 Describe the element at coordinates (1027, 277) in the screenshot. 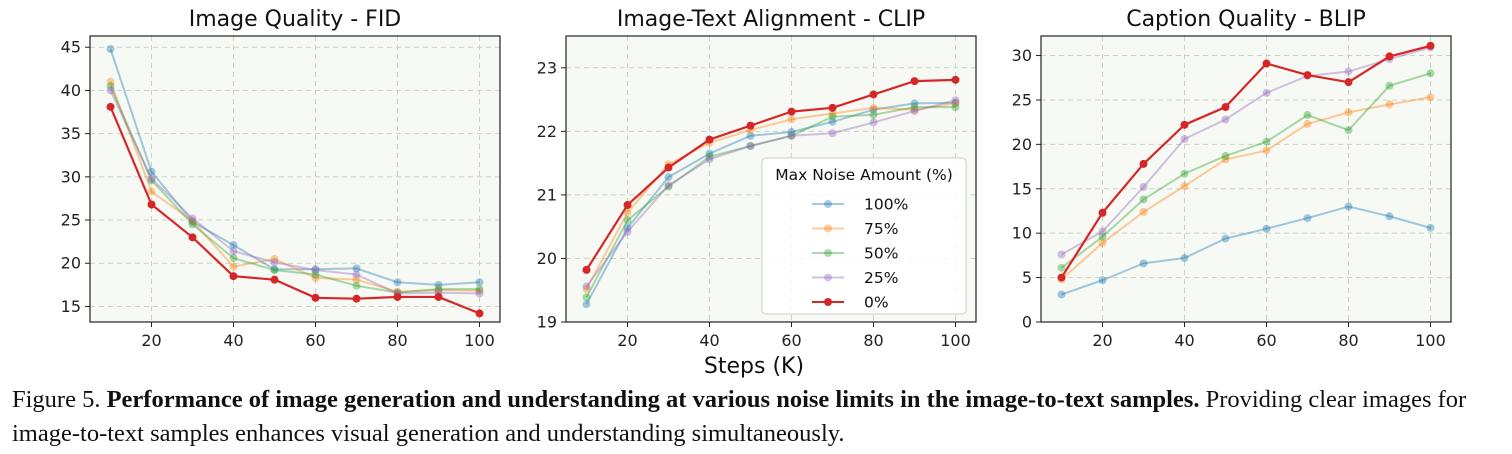

I see `y-tick-label: 5` at that location.